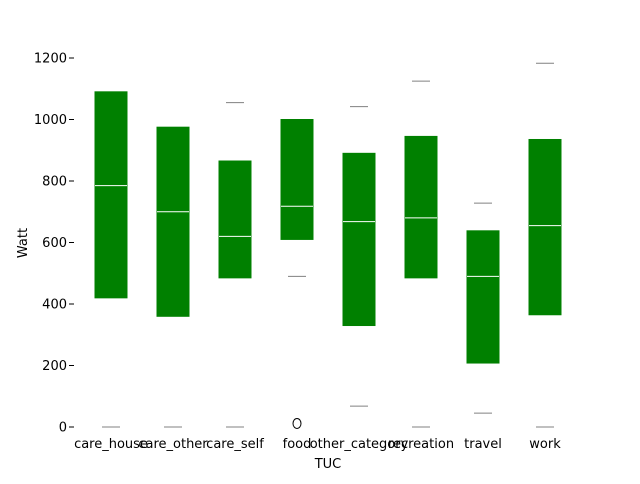  What do you see at coordinates (297, 274) in the screenshot?
I see `box-group-food` at bounding box center [297, 274].